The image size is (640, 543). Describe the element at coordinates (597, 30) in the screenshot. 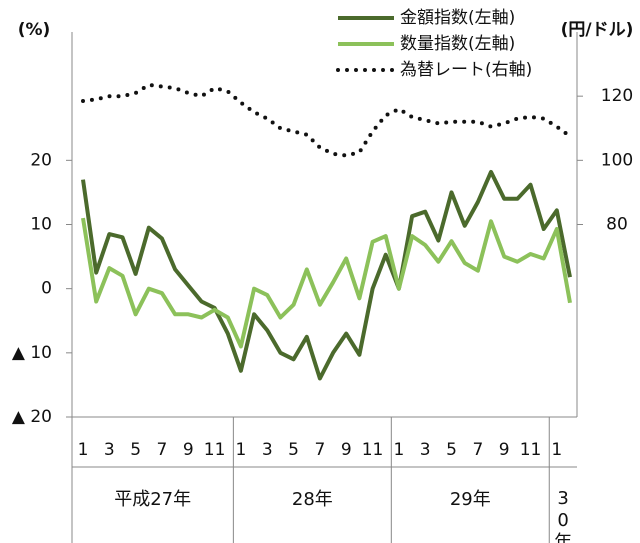

I see `y2-unit: (円/ドル)` at that location.